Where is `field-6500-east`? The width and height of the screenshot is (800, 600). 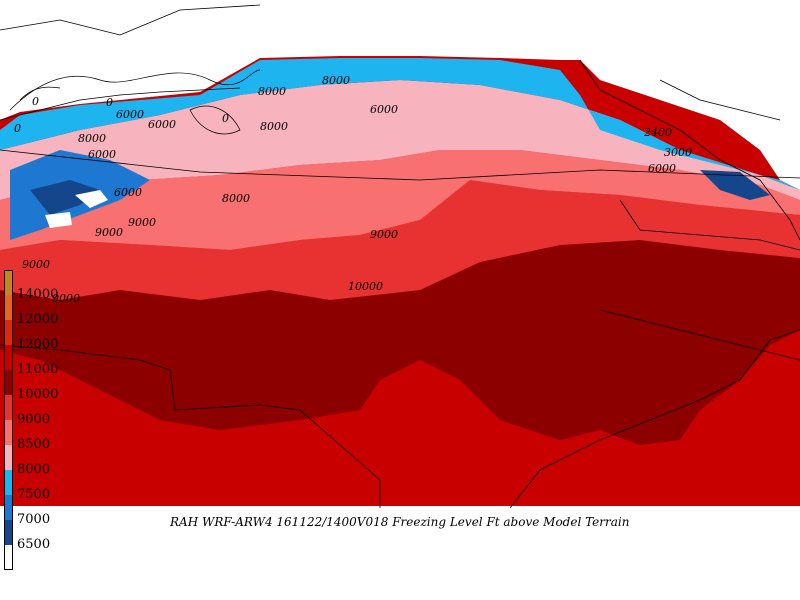
field-6500-east is located at coordinates (735, 185).